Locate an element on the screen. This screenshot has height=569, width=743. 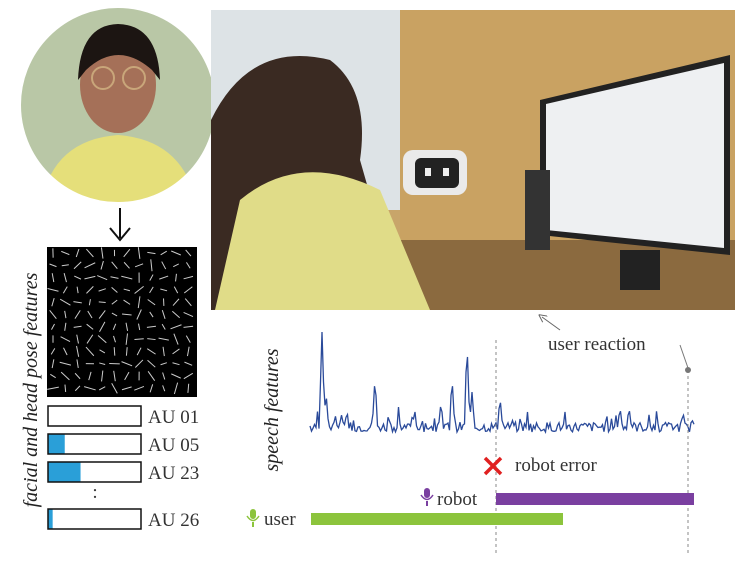
face-photo is located at coordinates (118, 105).